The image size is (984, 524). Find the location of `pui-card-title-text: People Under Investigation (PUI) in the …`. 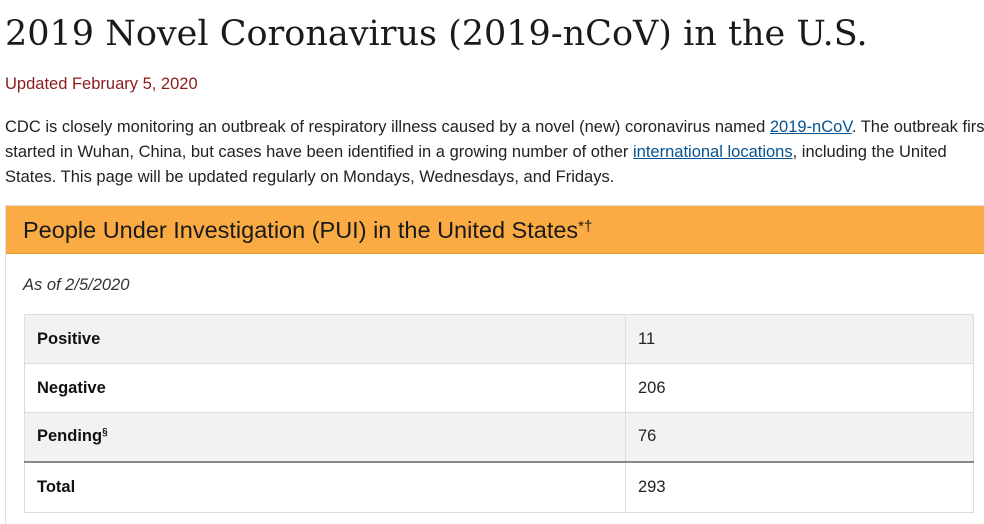

pui-card-title-text: People Under Investigation (PUI) in the … is located at coordinates (301, 230).